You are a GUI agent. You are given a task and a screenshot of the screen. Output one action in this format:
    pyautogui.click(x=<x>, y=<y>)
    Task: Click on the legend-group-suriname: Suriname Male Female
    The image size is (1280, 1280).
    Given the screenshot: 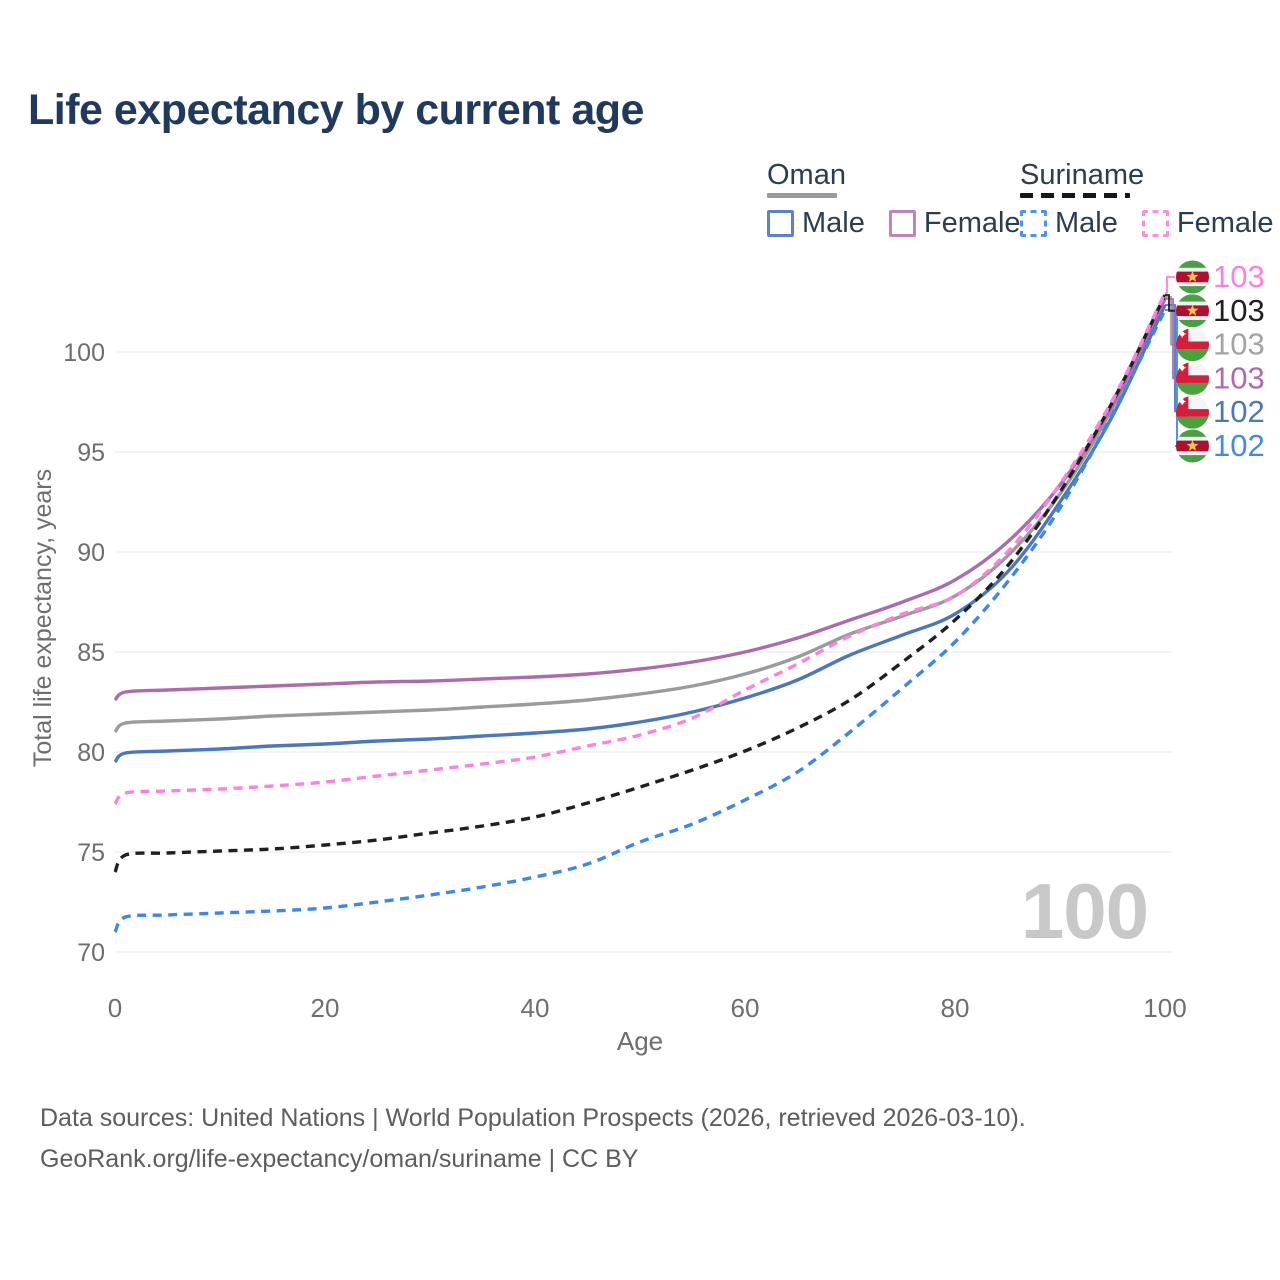 What is the action you would take?
    pyautogui.click(x=1150, y=200)
    